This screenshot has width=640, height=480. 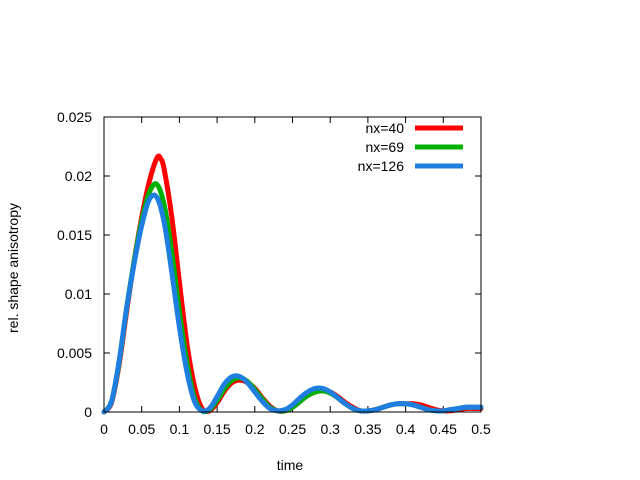 What do you see at coordinates (443, 429) in the screenshot?
I see `x-tick-label: 0.45` at bounding box center [443, 429].